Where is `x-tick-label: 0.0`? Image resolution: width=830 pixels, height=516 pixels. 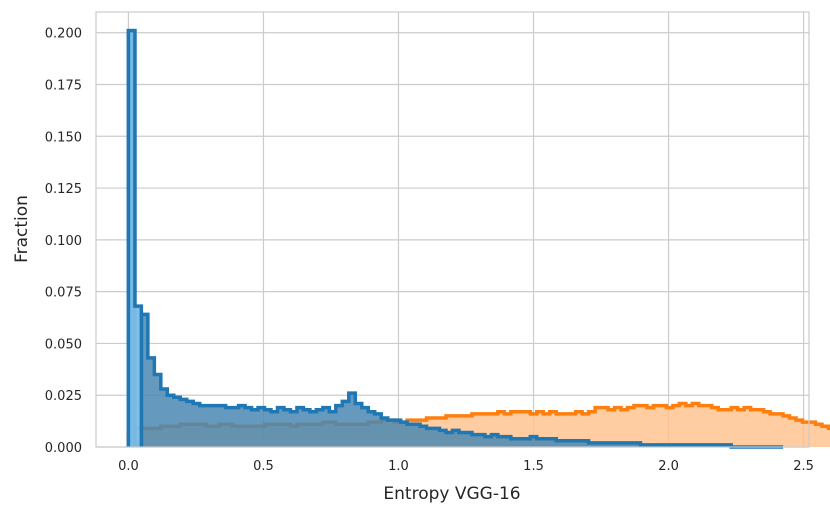
x-tick-label: 0.0 is located at coordinates (128, 466).